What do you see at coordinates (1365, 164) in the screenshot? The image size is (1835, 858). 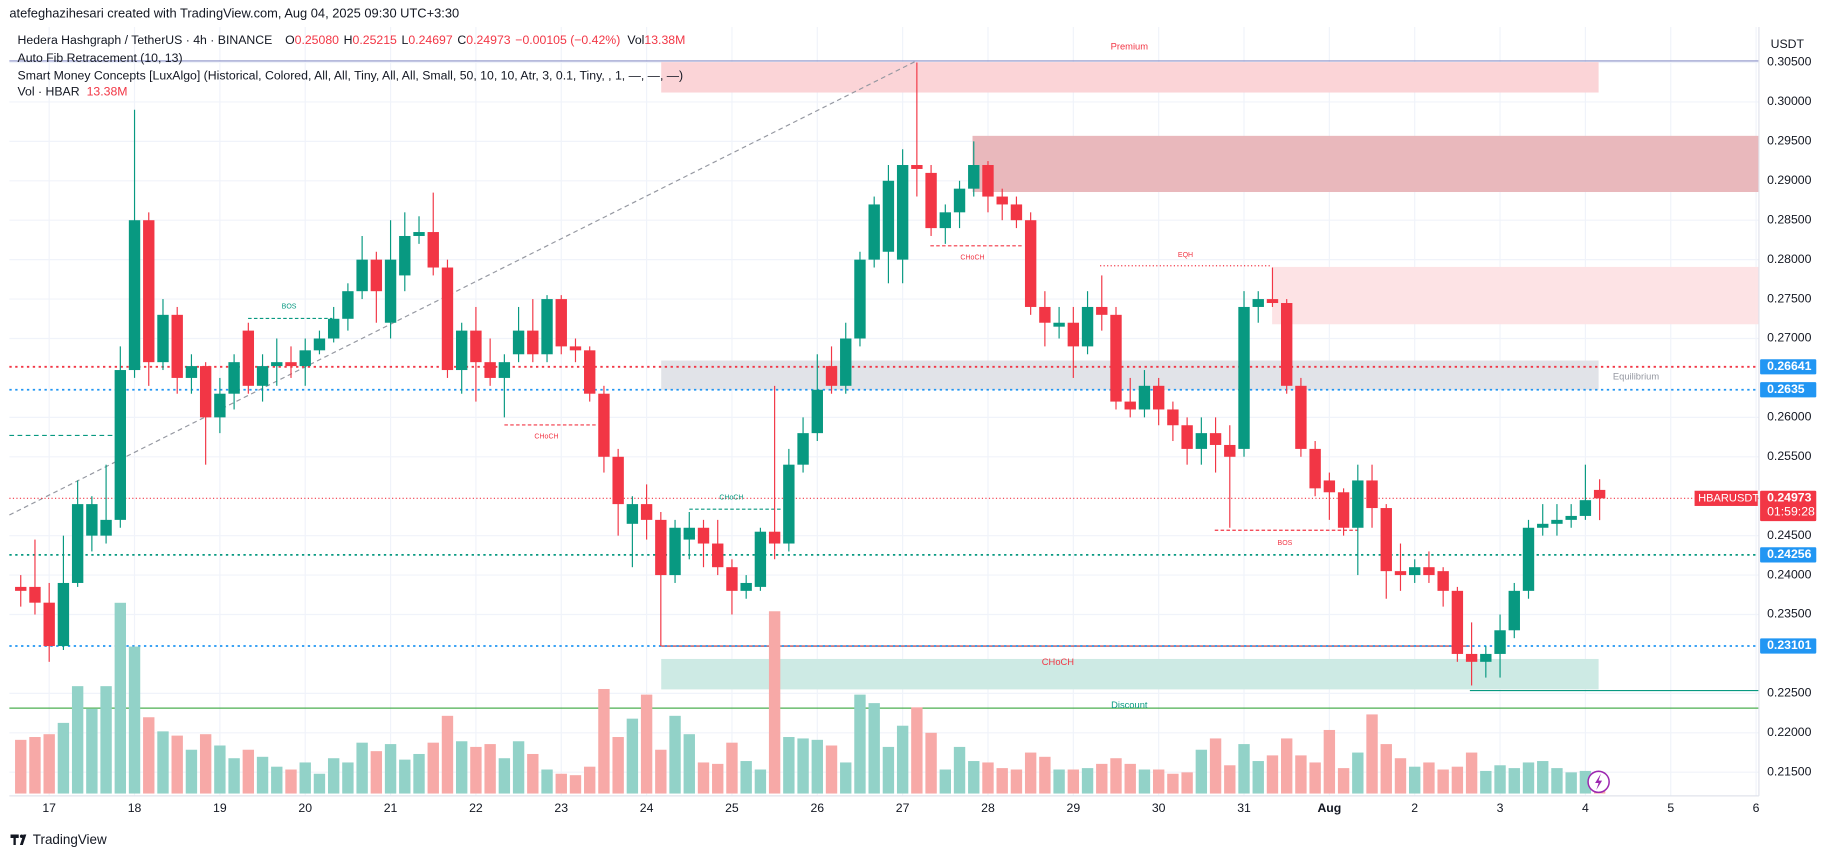 I see `supply-zone` at bounding box center [1365, 164].